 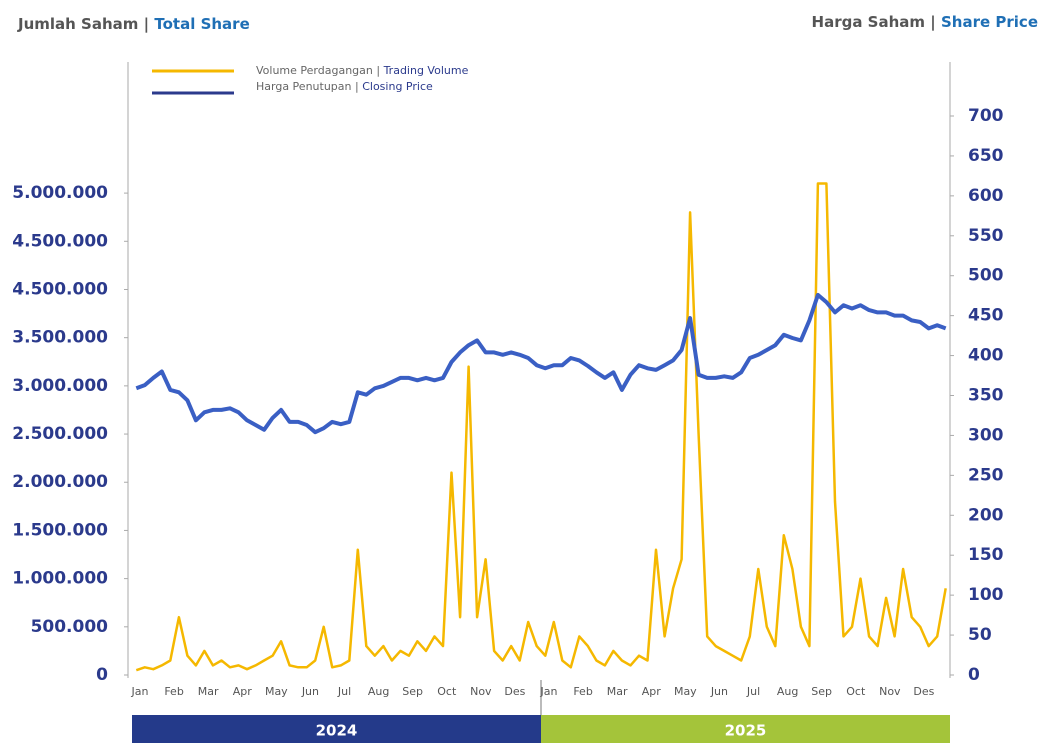 I want to click on y-tick-label: 0, so click(x=102, y=675).